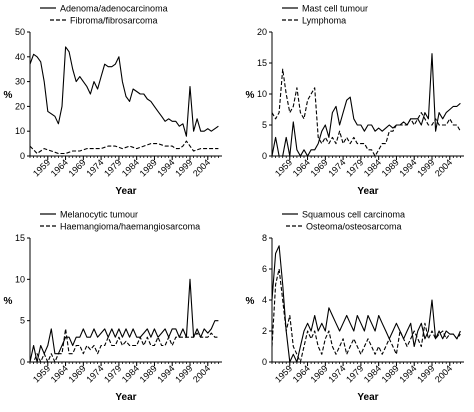 Image resolution: width=474 pixels, height=412 pixels. Describe the element at coordinates (366, 315) in the screenshot. I see `chart-4-series-2-line` at that location.